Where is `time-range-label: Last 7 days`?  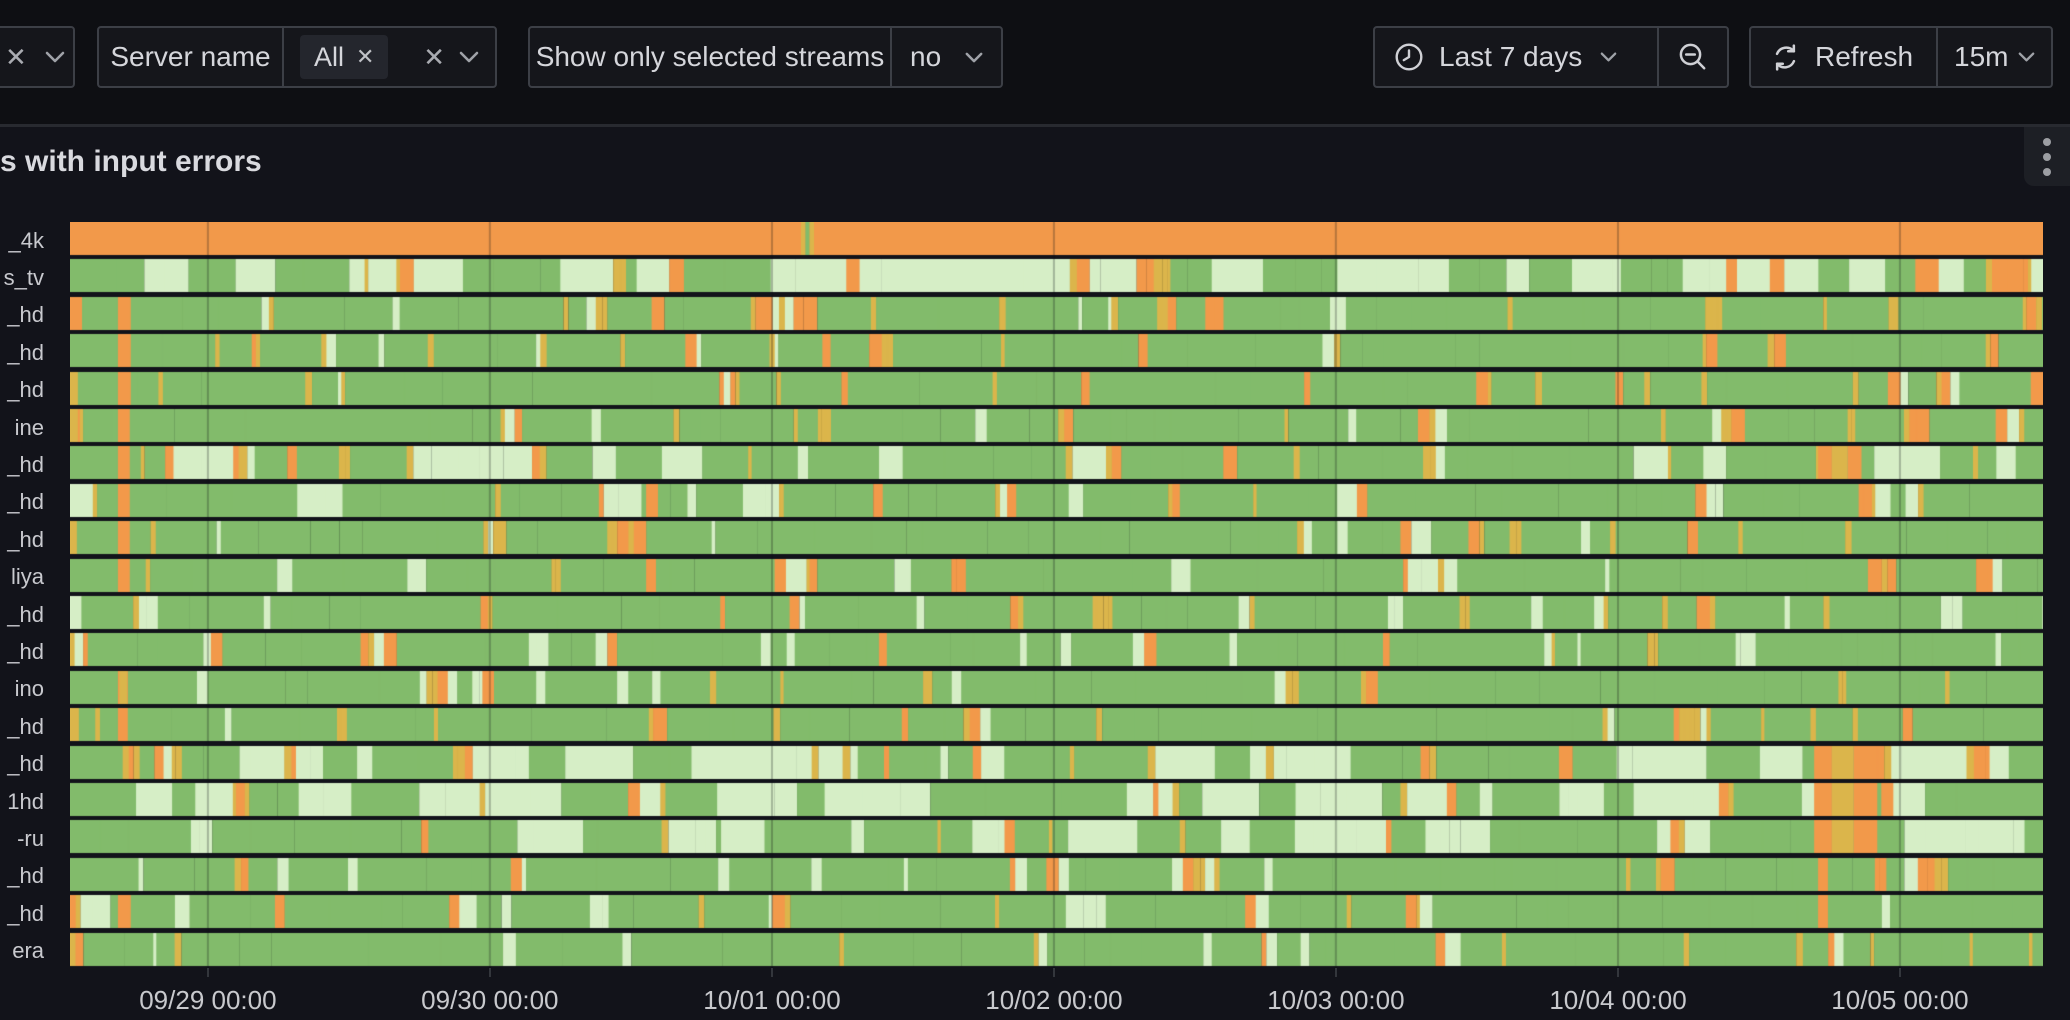 time-range-label: Last 7 days is located at coordinates (1511, 56).